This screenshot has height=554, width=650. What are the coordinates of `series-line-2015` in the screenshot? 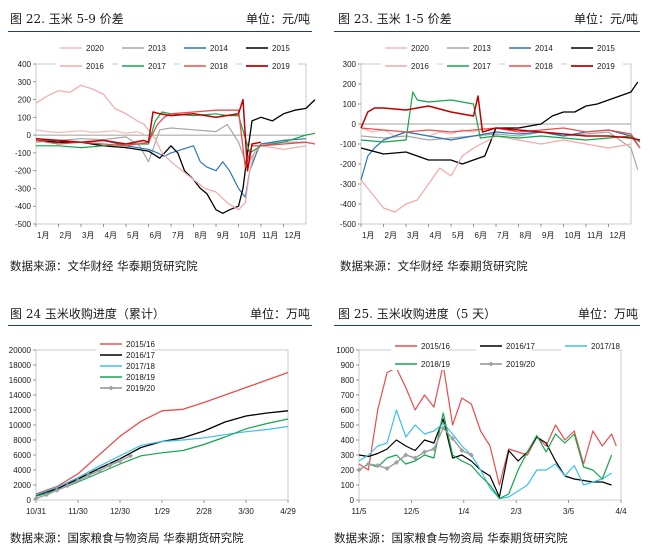 It's located at (175, 156).